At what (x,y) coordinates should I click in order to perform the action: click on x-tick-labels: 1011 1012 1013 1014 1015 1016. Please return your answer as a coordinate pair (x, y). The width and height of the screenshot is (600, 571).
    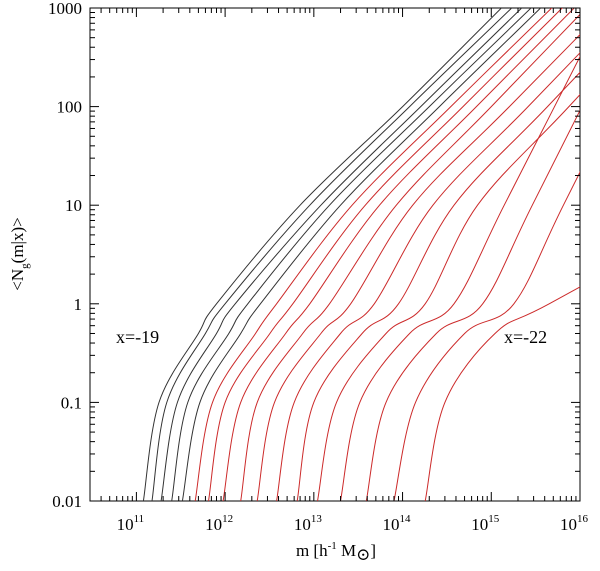
    Looking at the image, I should click on (353, 523).